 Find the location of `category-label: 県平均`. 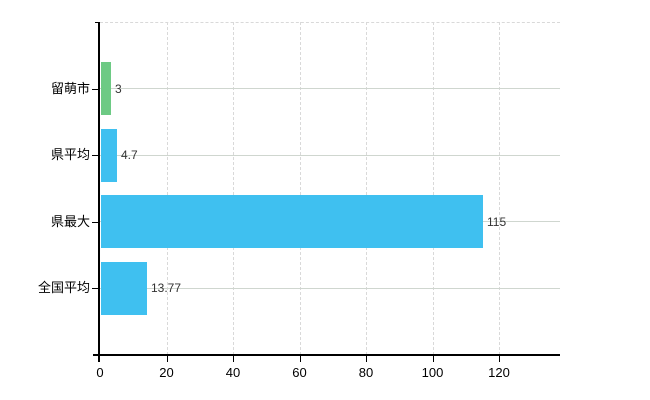

category-label: 県平均 is located at coordinates (70, 154).